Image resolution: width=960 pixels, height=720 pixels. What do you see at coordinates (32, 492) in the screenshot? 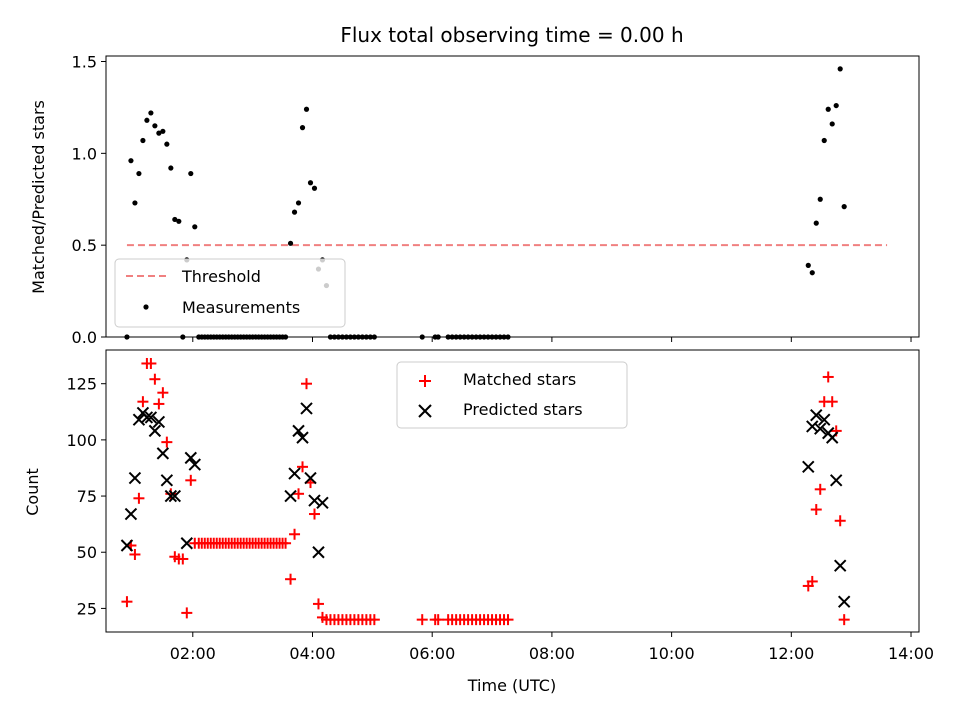
I see `bottom-y-axis-label: Count` at bounding box center [32, 492].